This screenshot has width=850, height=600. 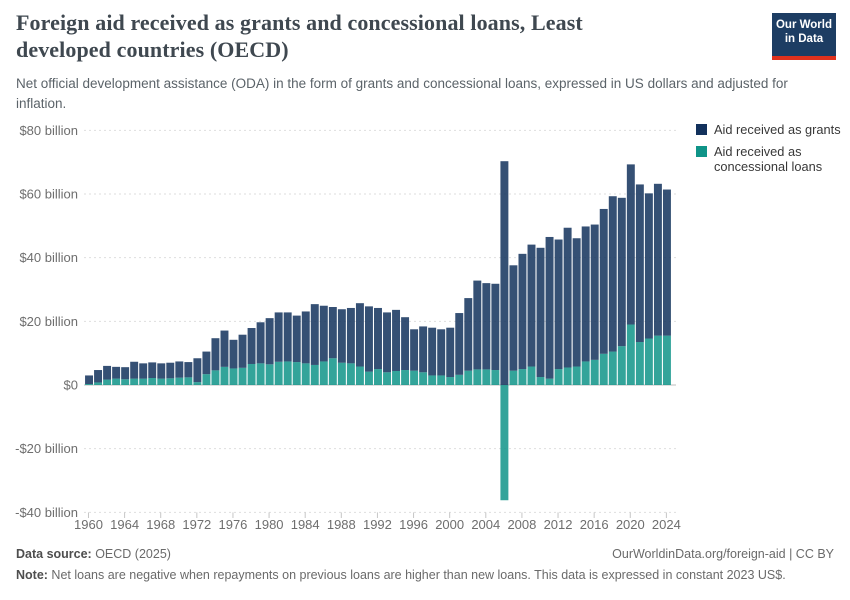 What do you see at coordinates (269, 524) in the screenshot?
I see `x-axis-tick-label: 1980` at bounding box center [269, 524].